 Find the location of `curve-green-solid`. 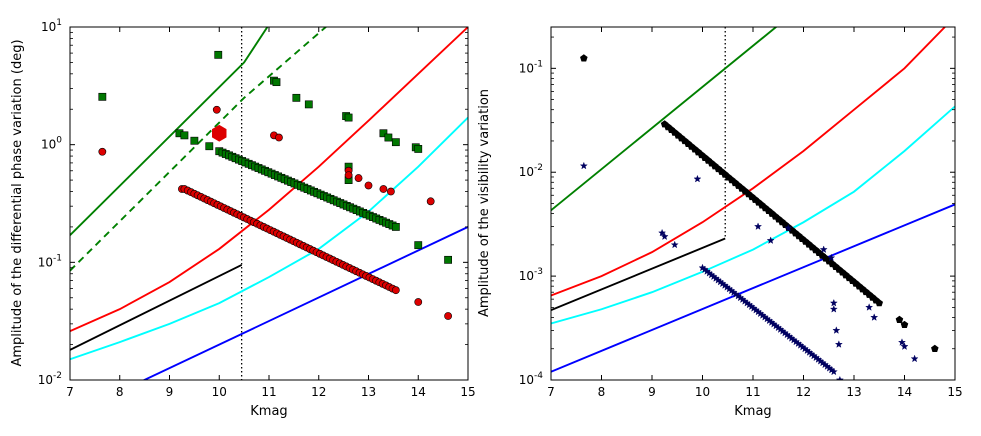

curve-green-solid is located at coordinates (169, 131).